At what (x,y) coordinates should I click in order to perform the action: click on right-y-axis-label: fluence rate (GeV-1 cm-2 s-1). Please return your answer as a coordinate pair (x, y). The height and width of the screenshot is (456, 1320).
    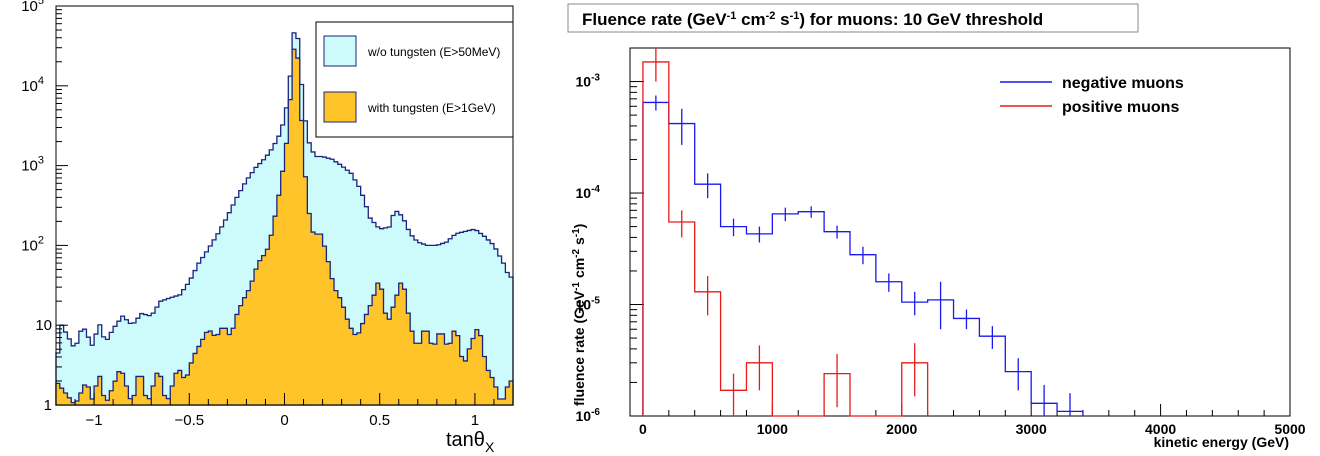
    Looking at the image, I should click on (579, 315).